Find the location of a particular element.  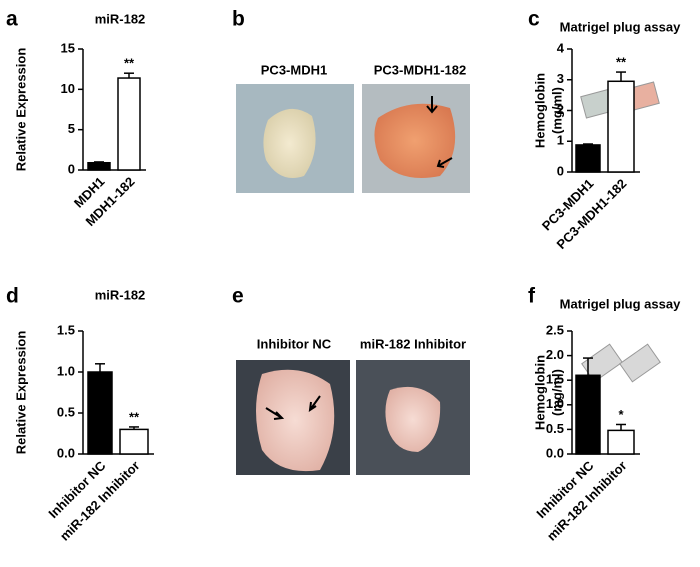

inset-photo is located at coordinates (640, 363).